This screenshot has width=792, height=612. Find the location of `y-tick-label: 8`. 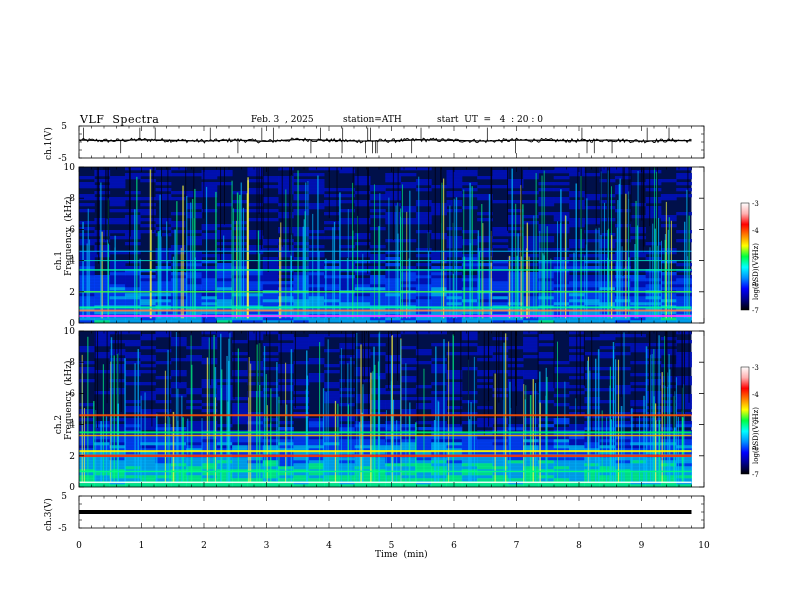

y-tick-label: 8 is located at coordinates (72, 363).